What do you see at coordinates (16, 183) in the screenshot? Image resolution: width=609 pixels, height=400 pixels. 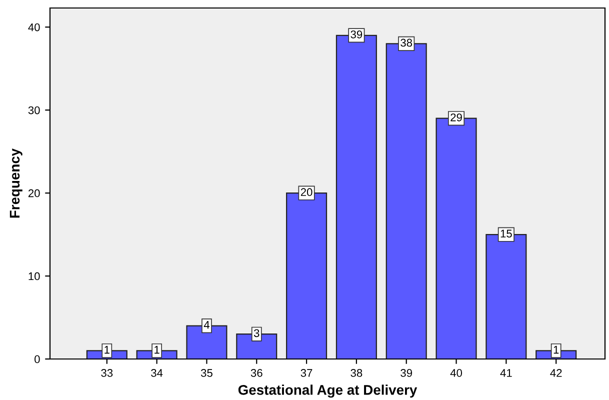 I see `y-axis-title: Frequency` at bounding box center [16, 183].